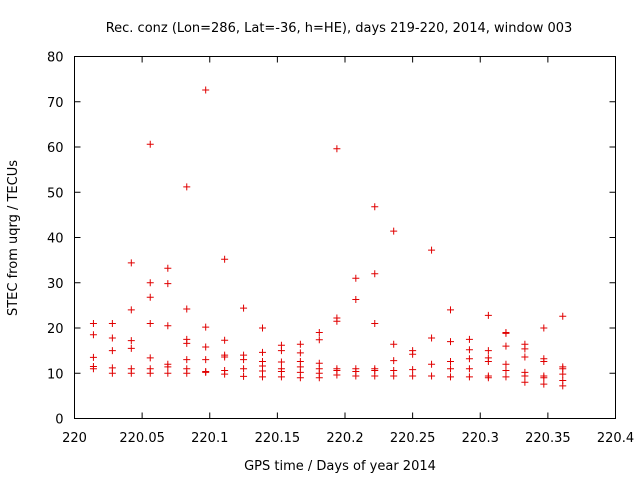 This screenshot has width=640, height=480. Describe the element at coordinates (55, 193) in the screenshot. I see `y-tick-label: 50` at that location.